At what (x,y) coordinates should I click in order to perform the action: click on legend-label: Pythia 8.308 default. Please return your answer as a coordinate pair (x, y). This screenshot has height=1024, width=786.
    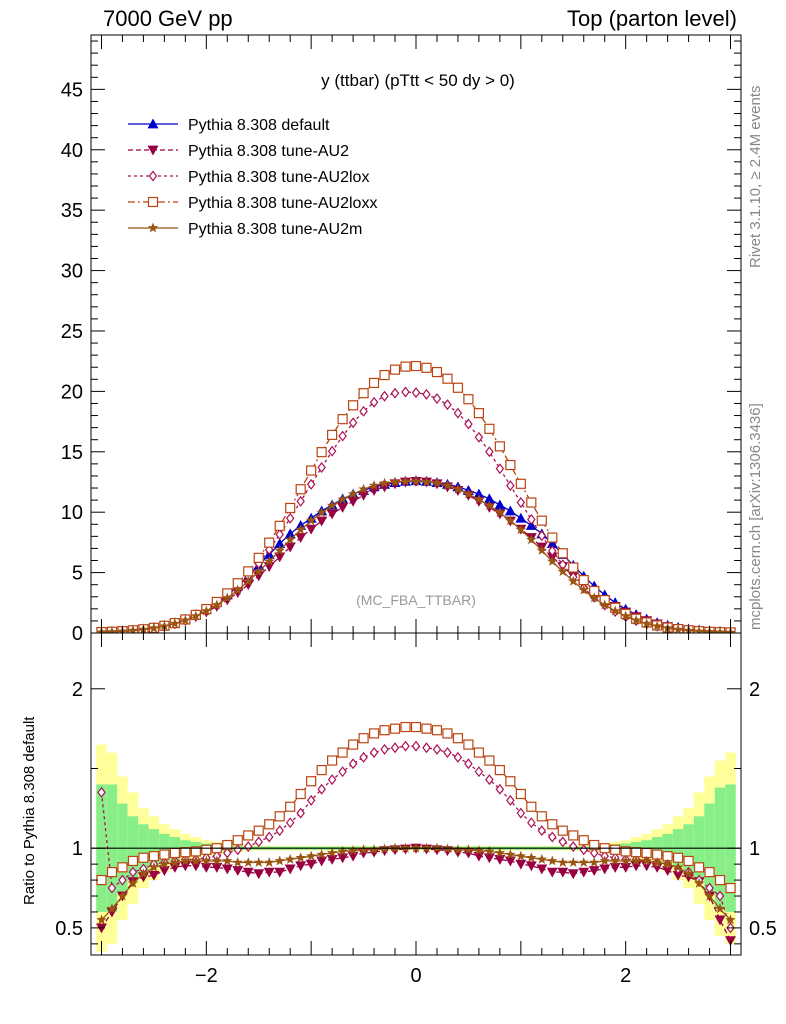
    Looking at the image, I should click on (259, 125).